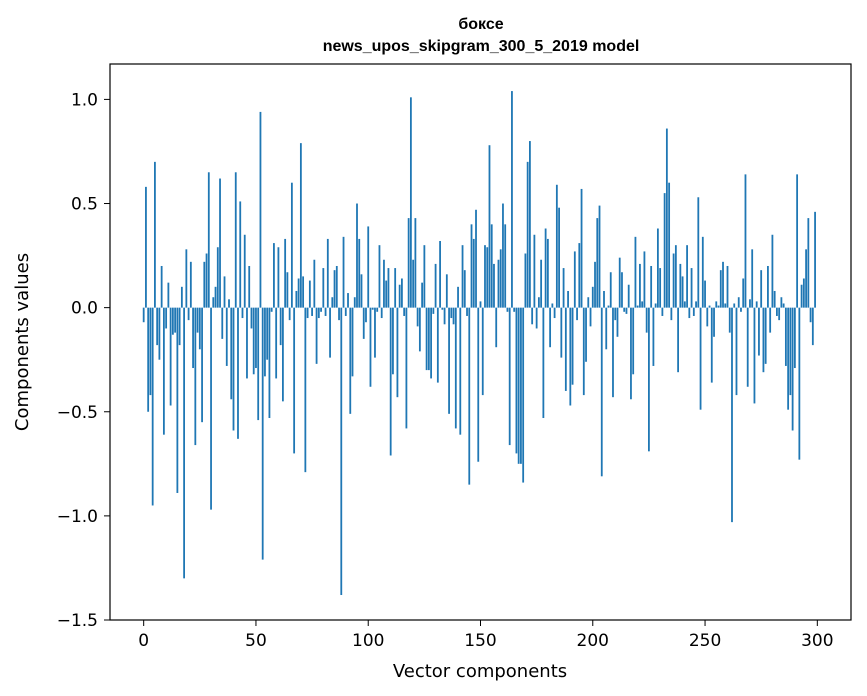  What do you see at coordinates (84, 309) in the screenshot?
I see `y-tick-label: 0.0` at bounding box center [84, 309].